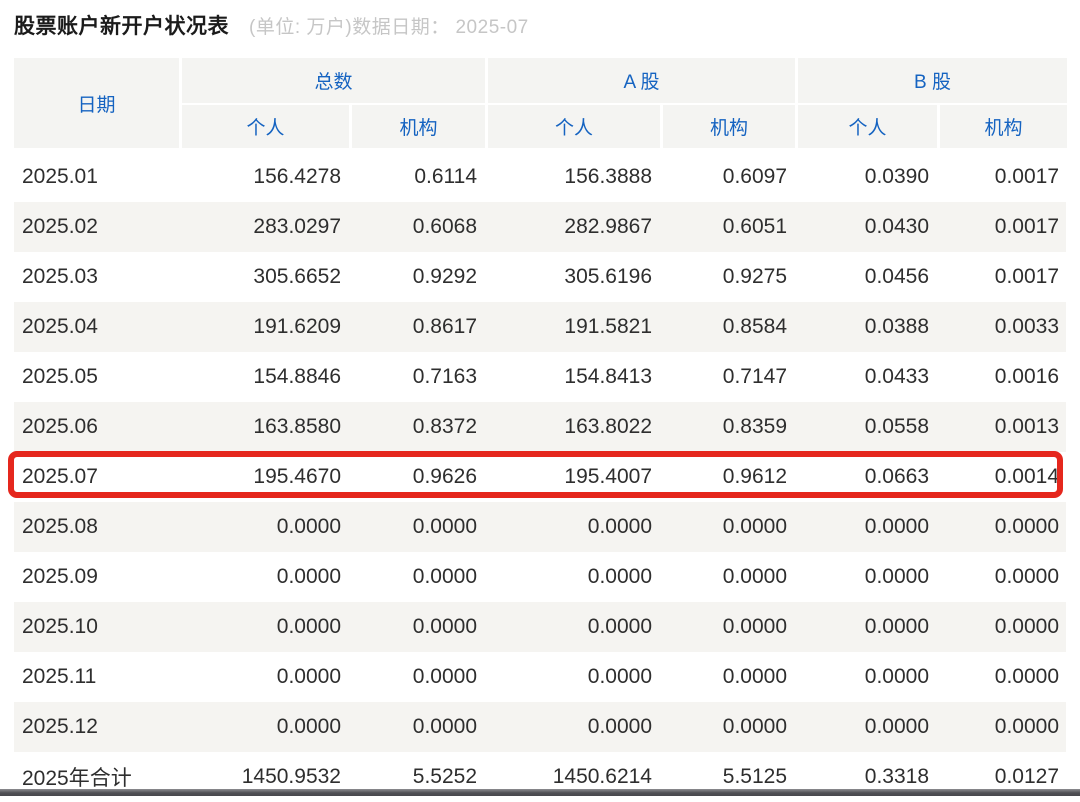 This screenshot has height=802, width=1080. Describe the element at coordinates (896, 376) in the screenshot. I see `row-value: 0.0433` at that location.